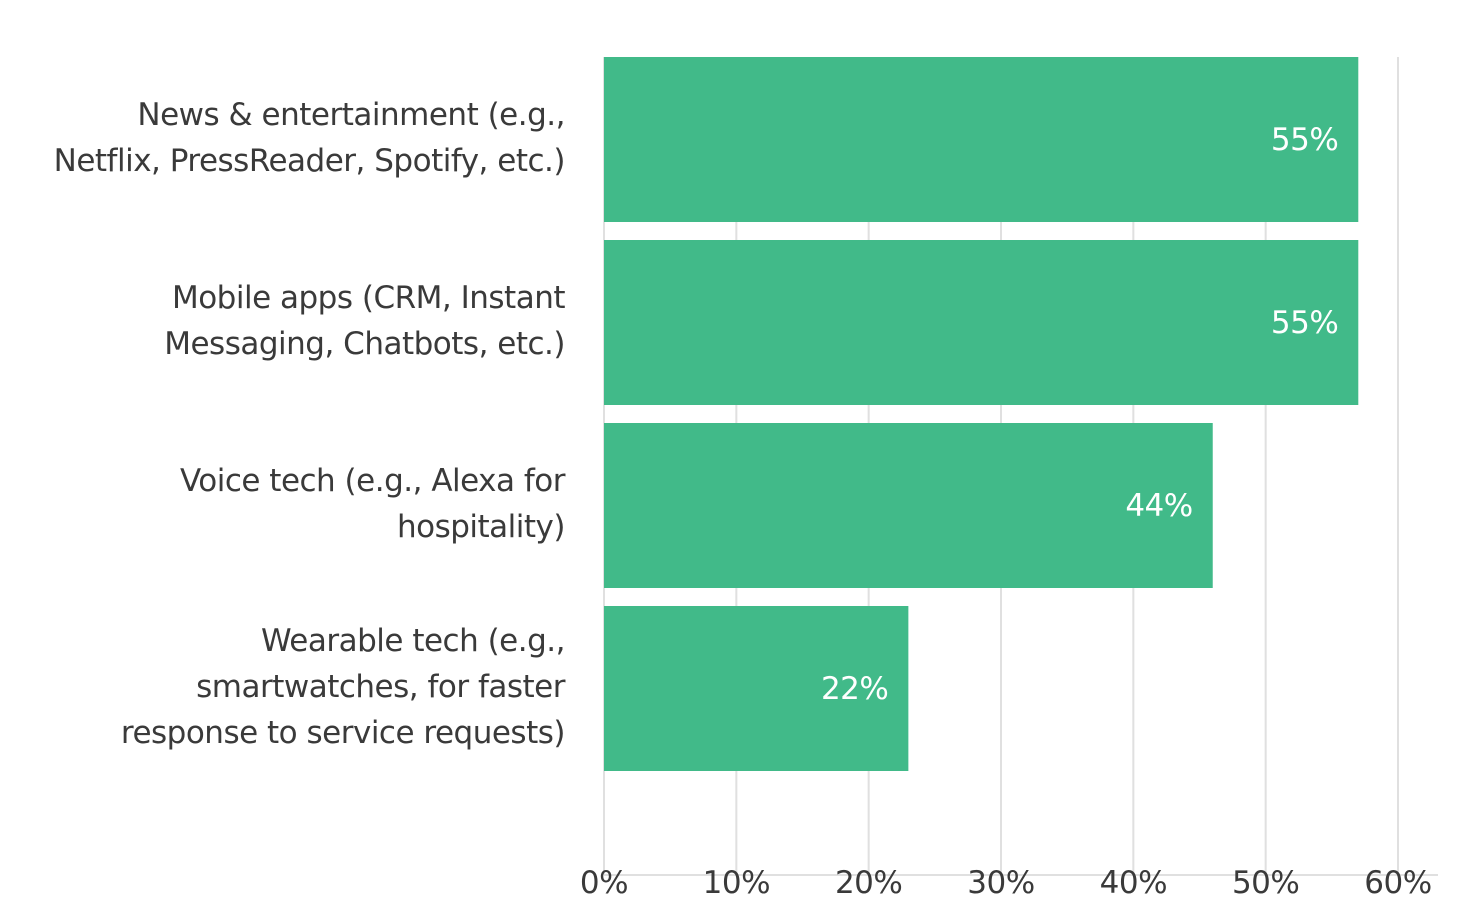 The image size is (1472, 923). What do you see at coordinates (368, 298) in the screenshot?
I see `category-label: Mobile apps (CRM, Instant` at bounding box center [368, 298].